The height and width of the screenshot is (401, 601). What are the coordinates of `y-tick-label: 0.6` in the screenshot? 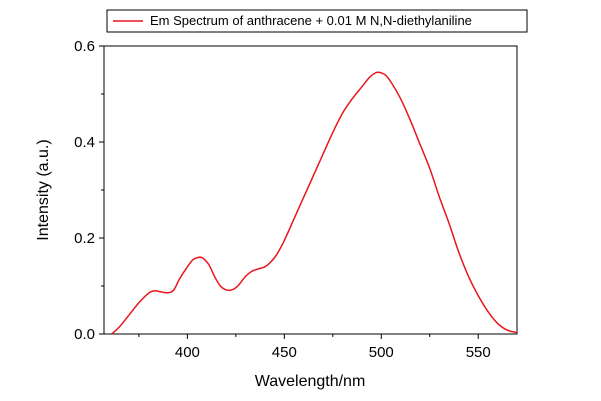 It's located at (84, 46).